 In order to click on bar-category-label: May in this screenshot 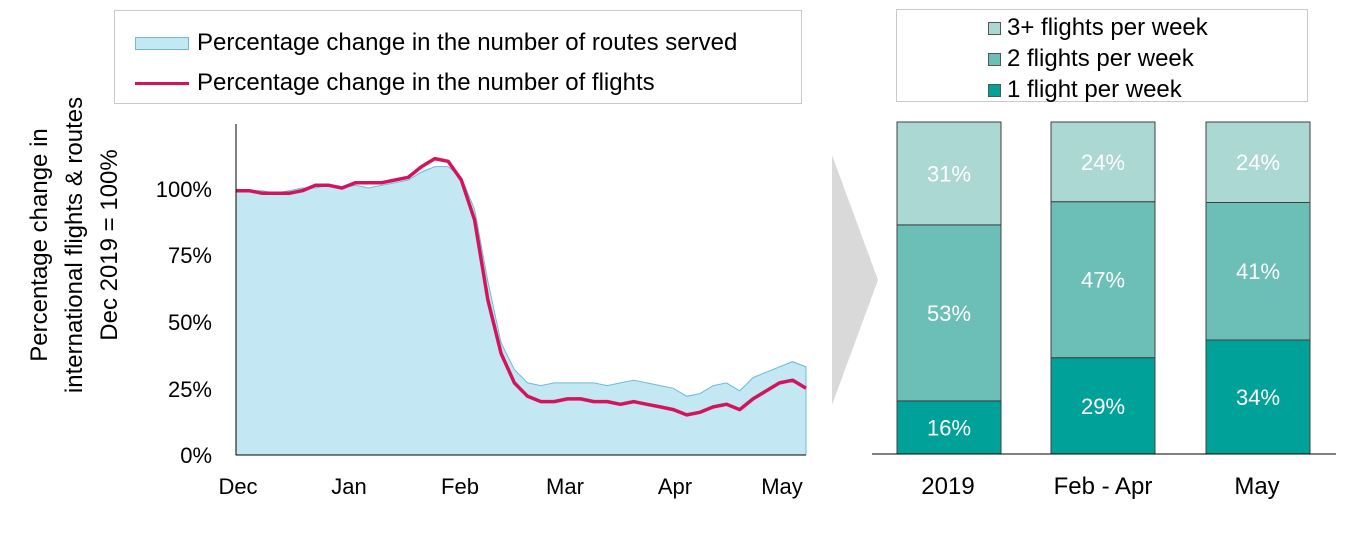, I will do `click(1256, 486)`.